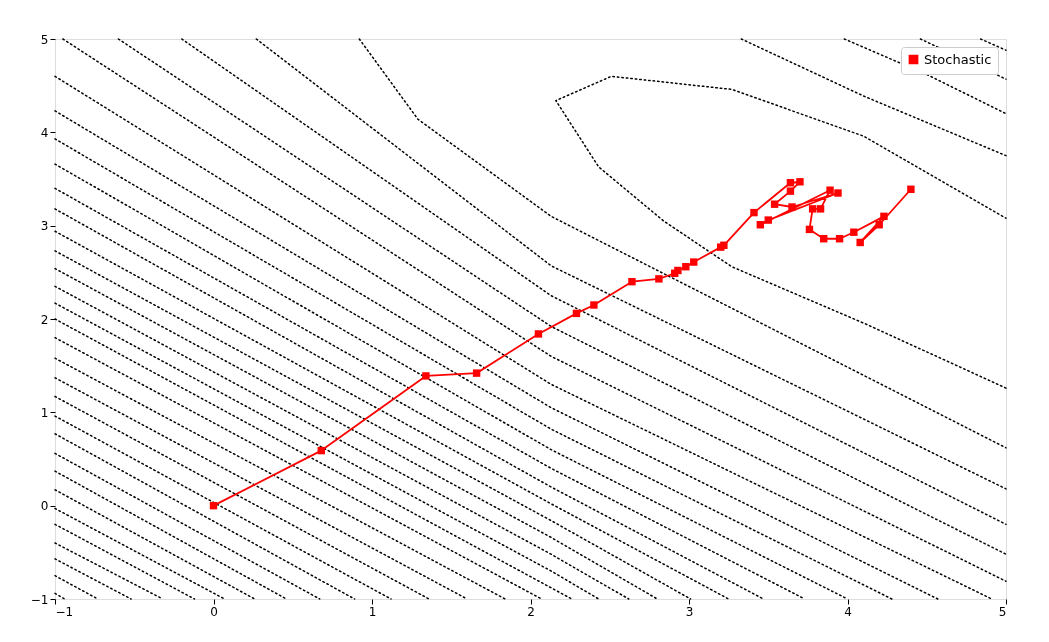 Image resolution: width=1049 pixels, height=642 pixels. I want to click on legend-label: Stochastic, so click(958, 59).